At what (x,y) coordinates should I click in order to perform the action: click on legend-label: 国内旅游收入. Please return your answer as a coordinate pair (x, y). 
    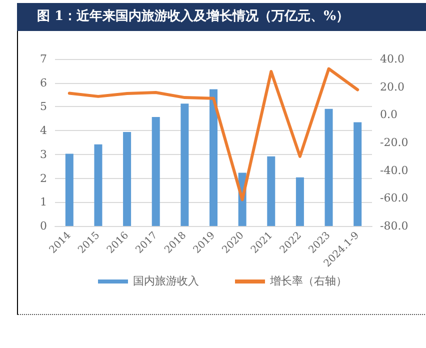
    Looking at the image, I should click on (166, 281).